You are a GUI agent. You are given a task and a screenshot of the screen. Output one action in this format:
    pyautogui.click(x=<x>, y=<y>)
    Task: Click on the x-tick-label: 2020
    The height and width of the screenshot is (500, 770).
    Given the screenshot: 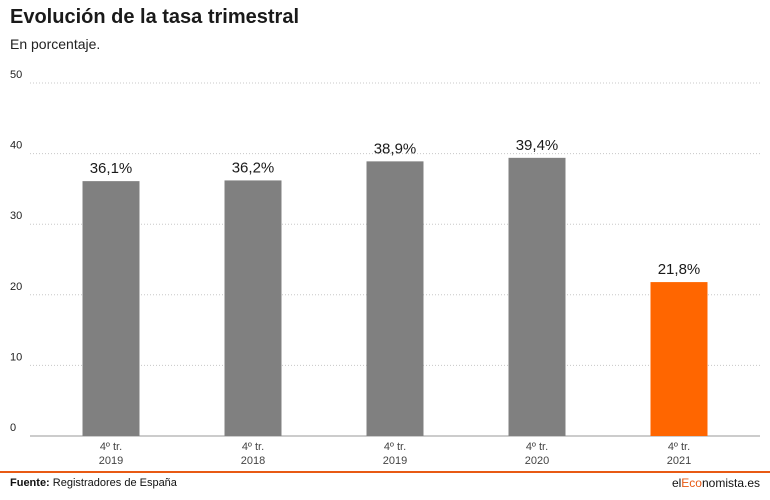 What is the action you would take?
    pyautogui.click(x=537, y=461)
    